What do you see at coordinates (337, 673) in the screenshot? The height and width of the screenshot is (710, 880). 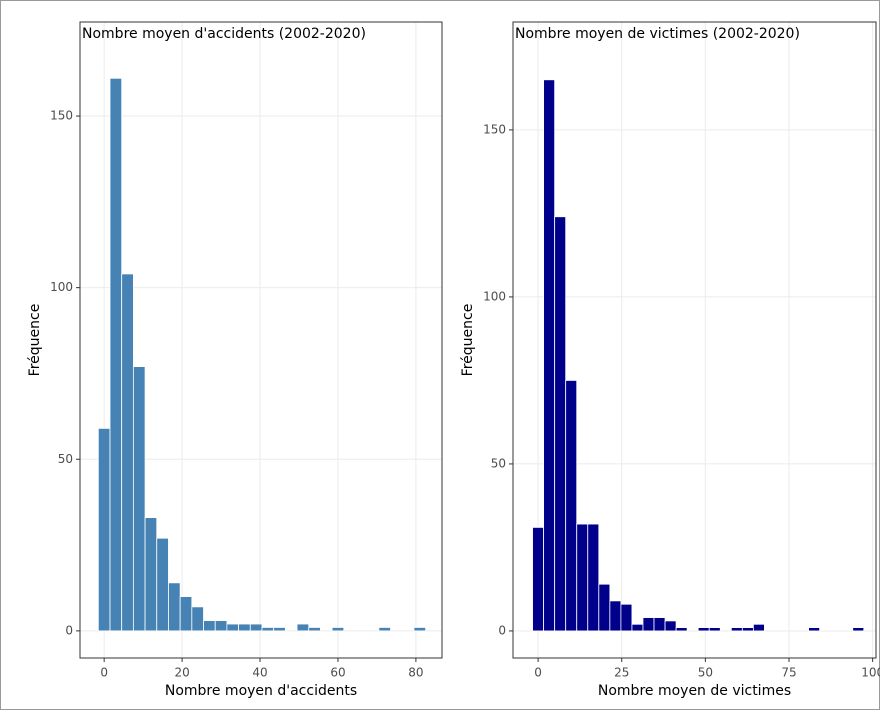 I see `x-tick-label: 60` at bounding box center [337, 673].